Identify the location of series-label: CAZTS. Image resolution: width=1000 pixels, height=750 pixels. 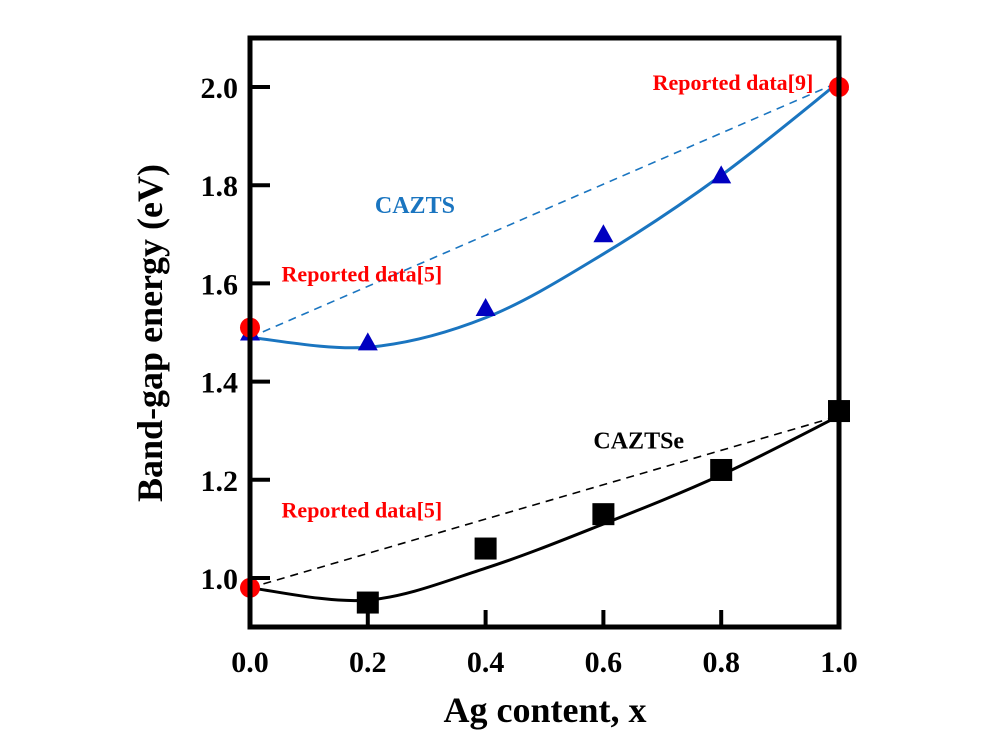
(415, 206).